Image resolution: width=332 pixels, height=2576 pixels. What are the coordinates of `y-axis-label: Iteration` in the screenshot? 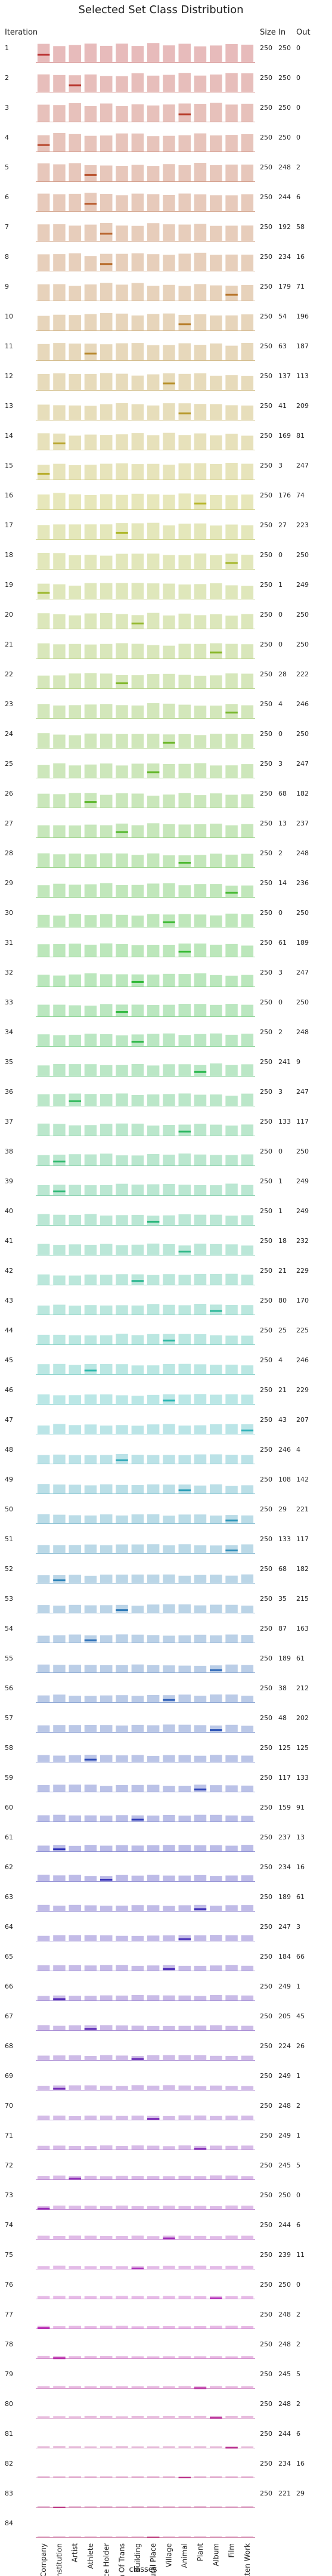 It's located at (21, 32).